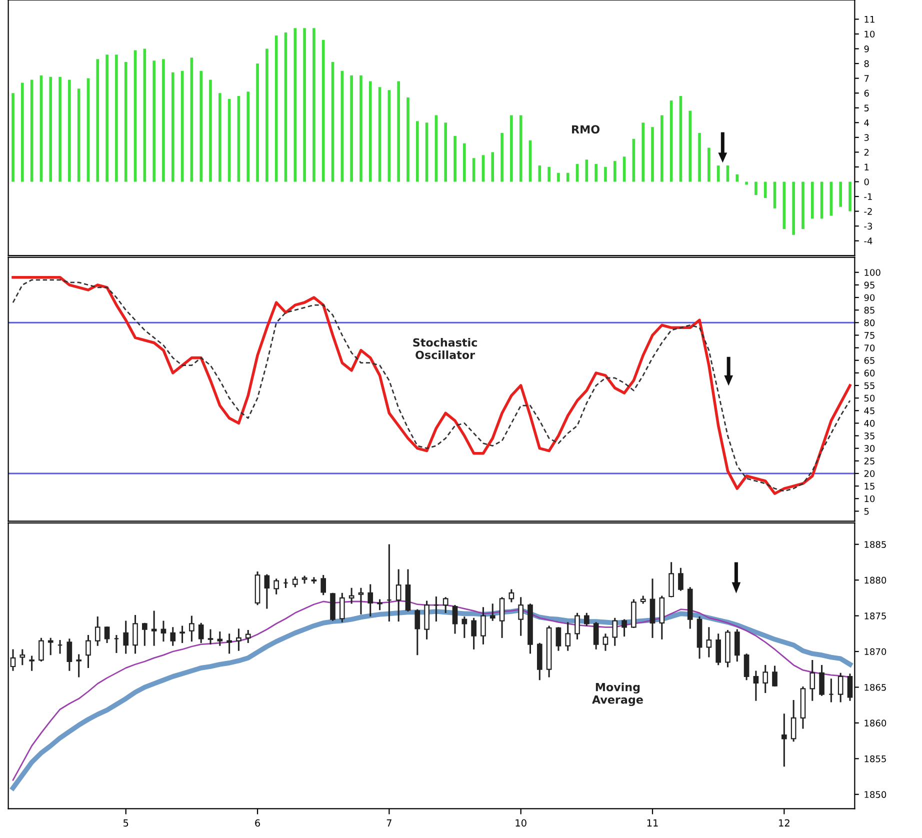  Describe the element at coordinates (875, 652) in the screenshot. I see `y-tick-label: 1870` at that location.